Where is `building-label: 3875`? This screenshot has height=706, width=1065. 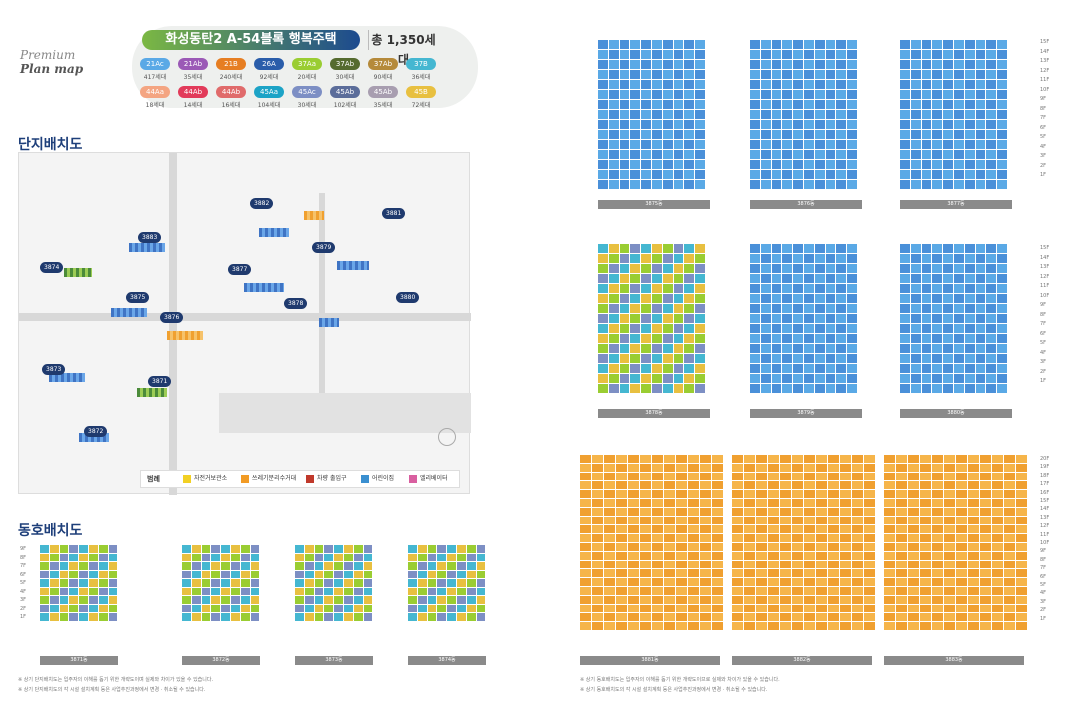 building-label: 3875 is located at coordinates (138, 297).